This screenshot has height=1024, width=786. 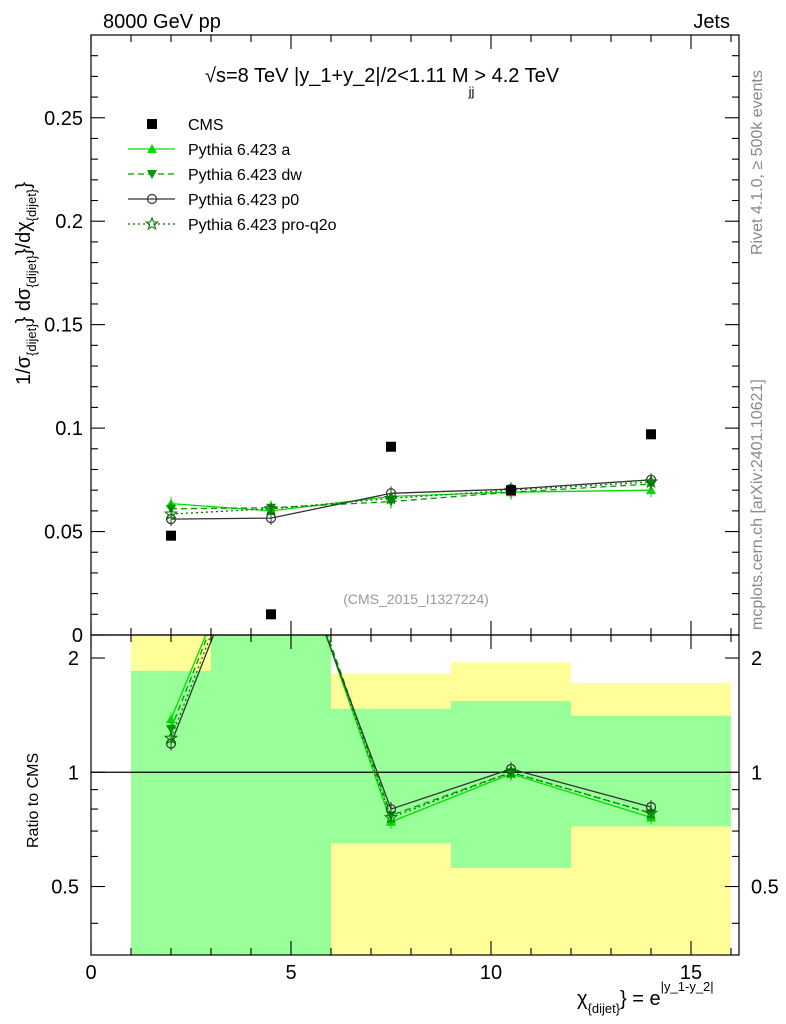 I want to click on analysis-watermark: (CMS_2015_I1327224), so click(x=416, y=599).